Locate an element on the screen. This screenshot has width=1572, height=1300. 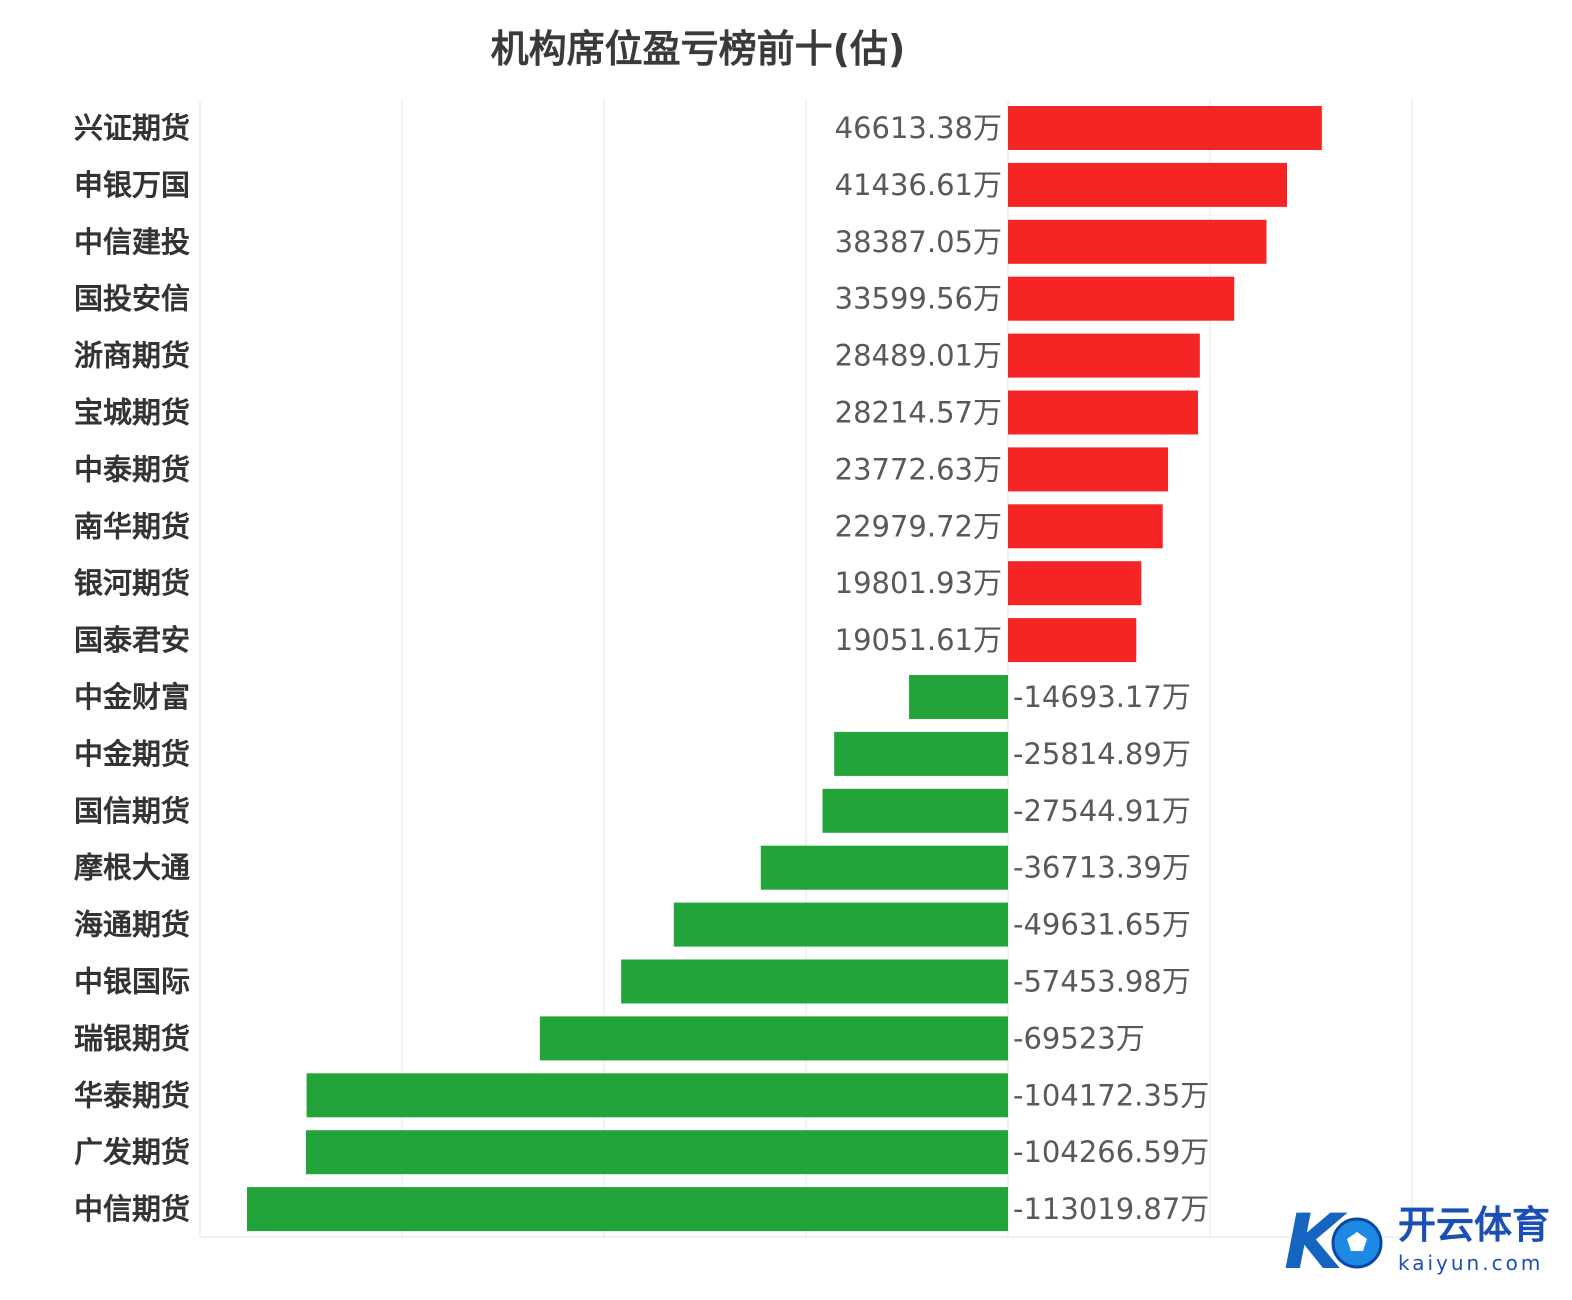
category-label: 中银国际 is located at coordinates (132, 982).